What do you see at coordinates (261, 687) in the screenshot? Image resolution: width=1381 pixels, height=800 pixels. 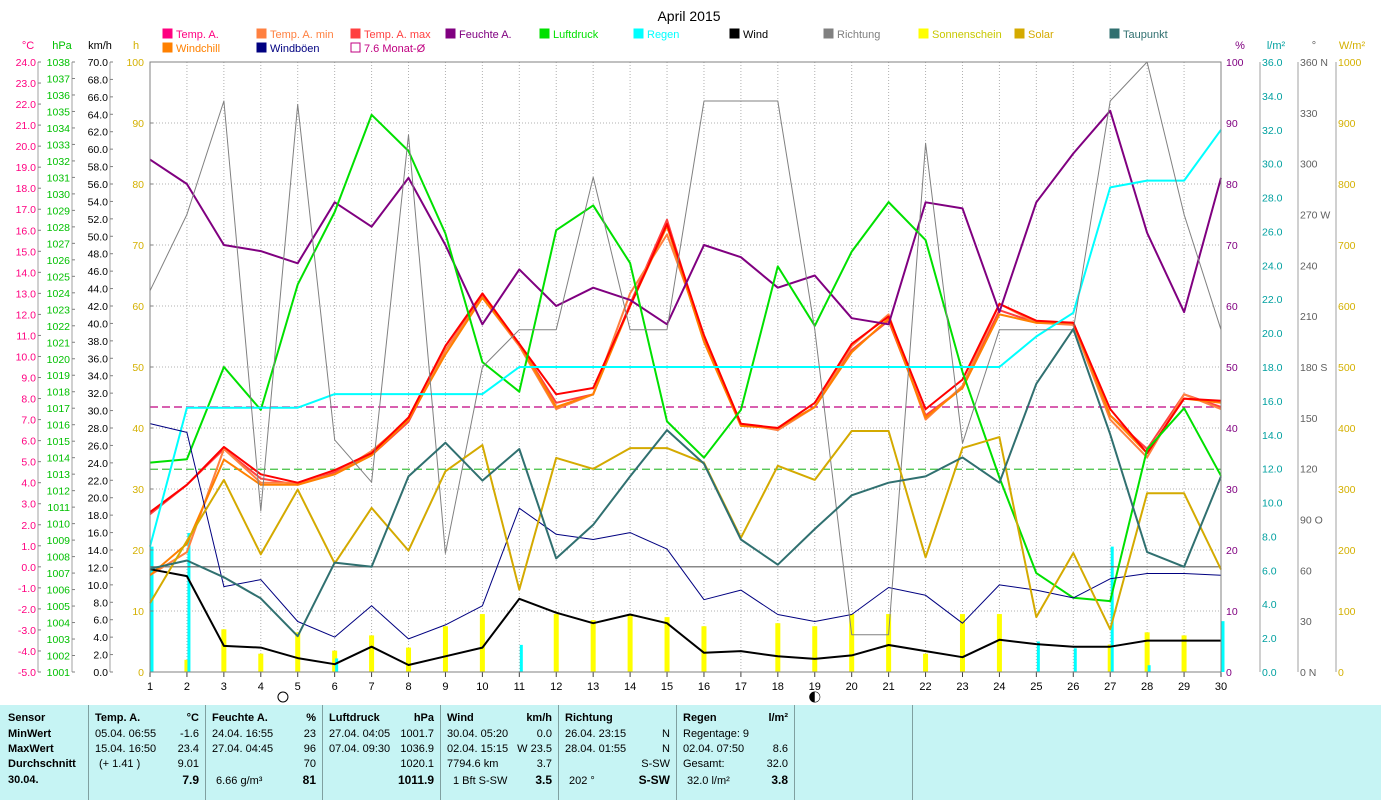 I see `x-tick-label-4: 4` at bounding box center [261, 687].